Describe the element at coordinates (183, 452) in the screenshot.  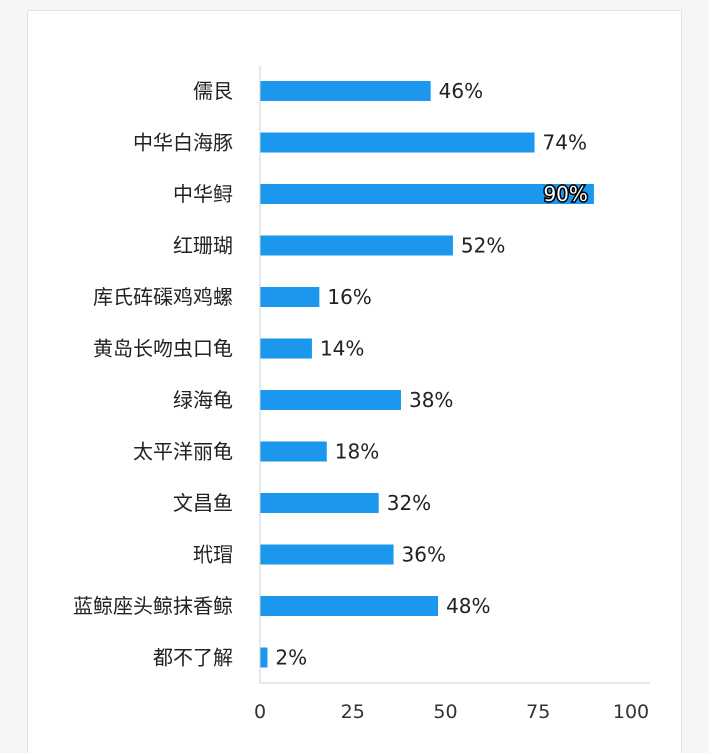
I see `category-label: 太平洋丽龟` at that location.